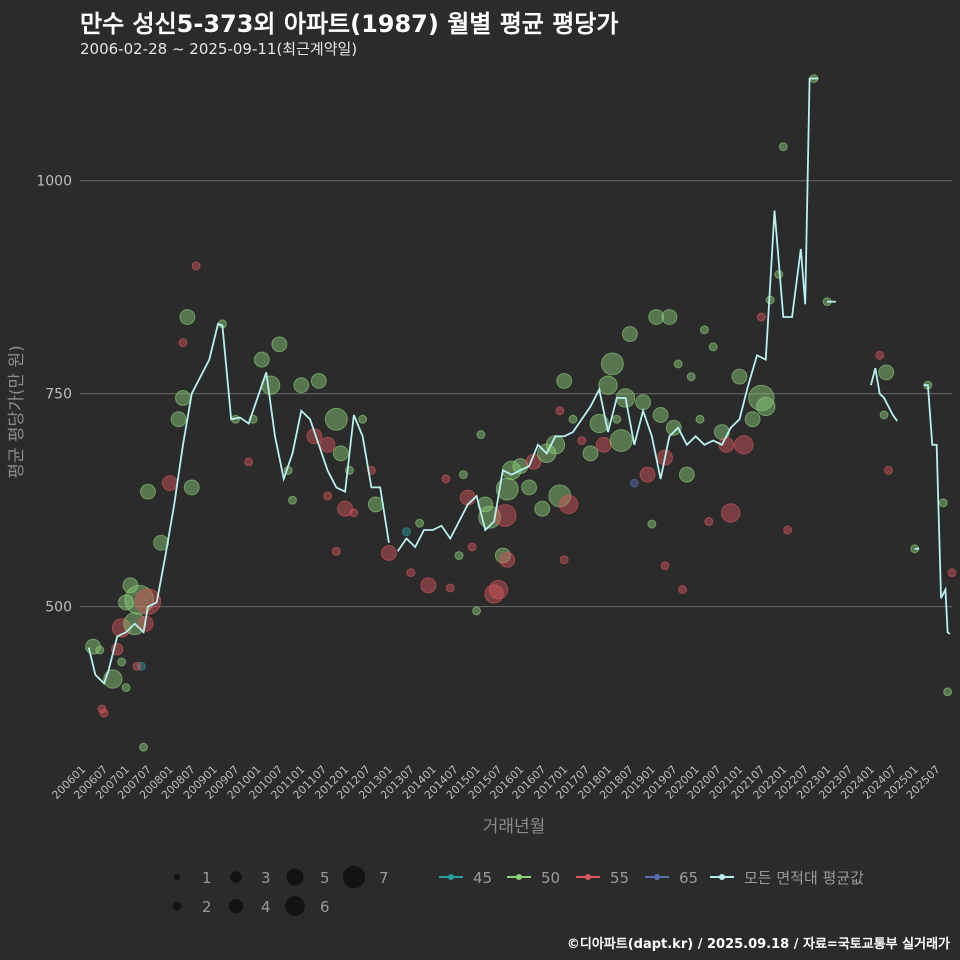  Describe the element at coordinates (325, 878) in the screenshot. I see `size-legend-label: 5` at that location.